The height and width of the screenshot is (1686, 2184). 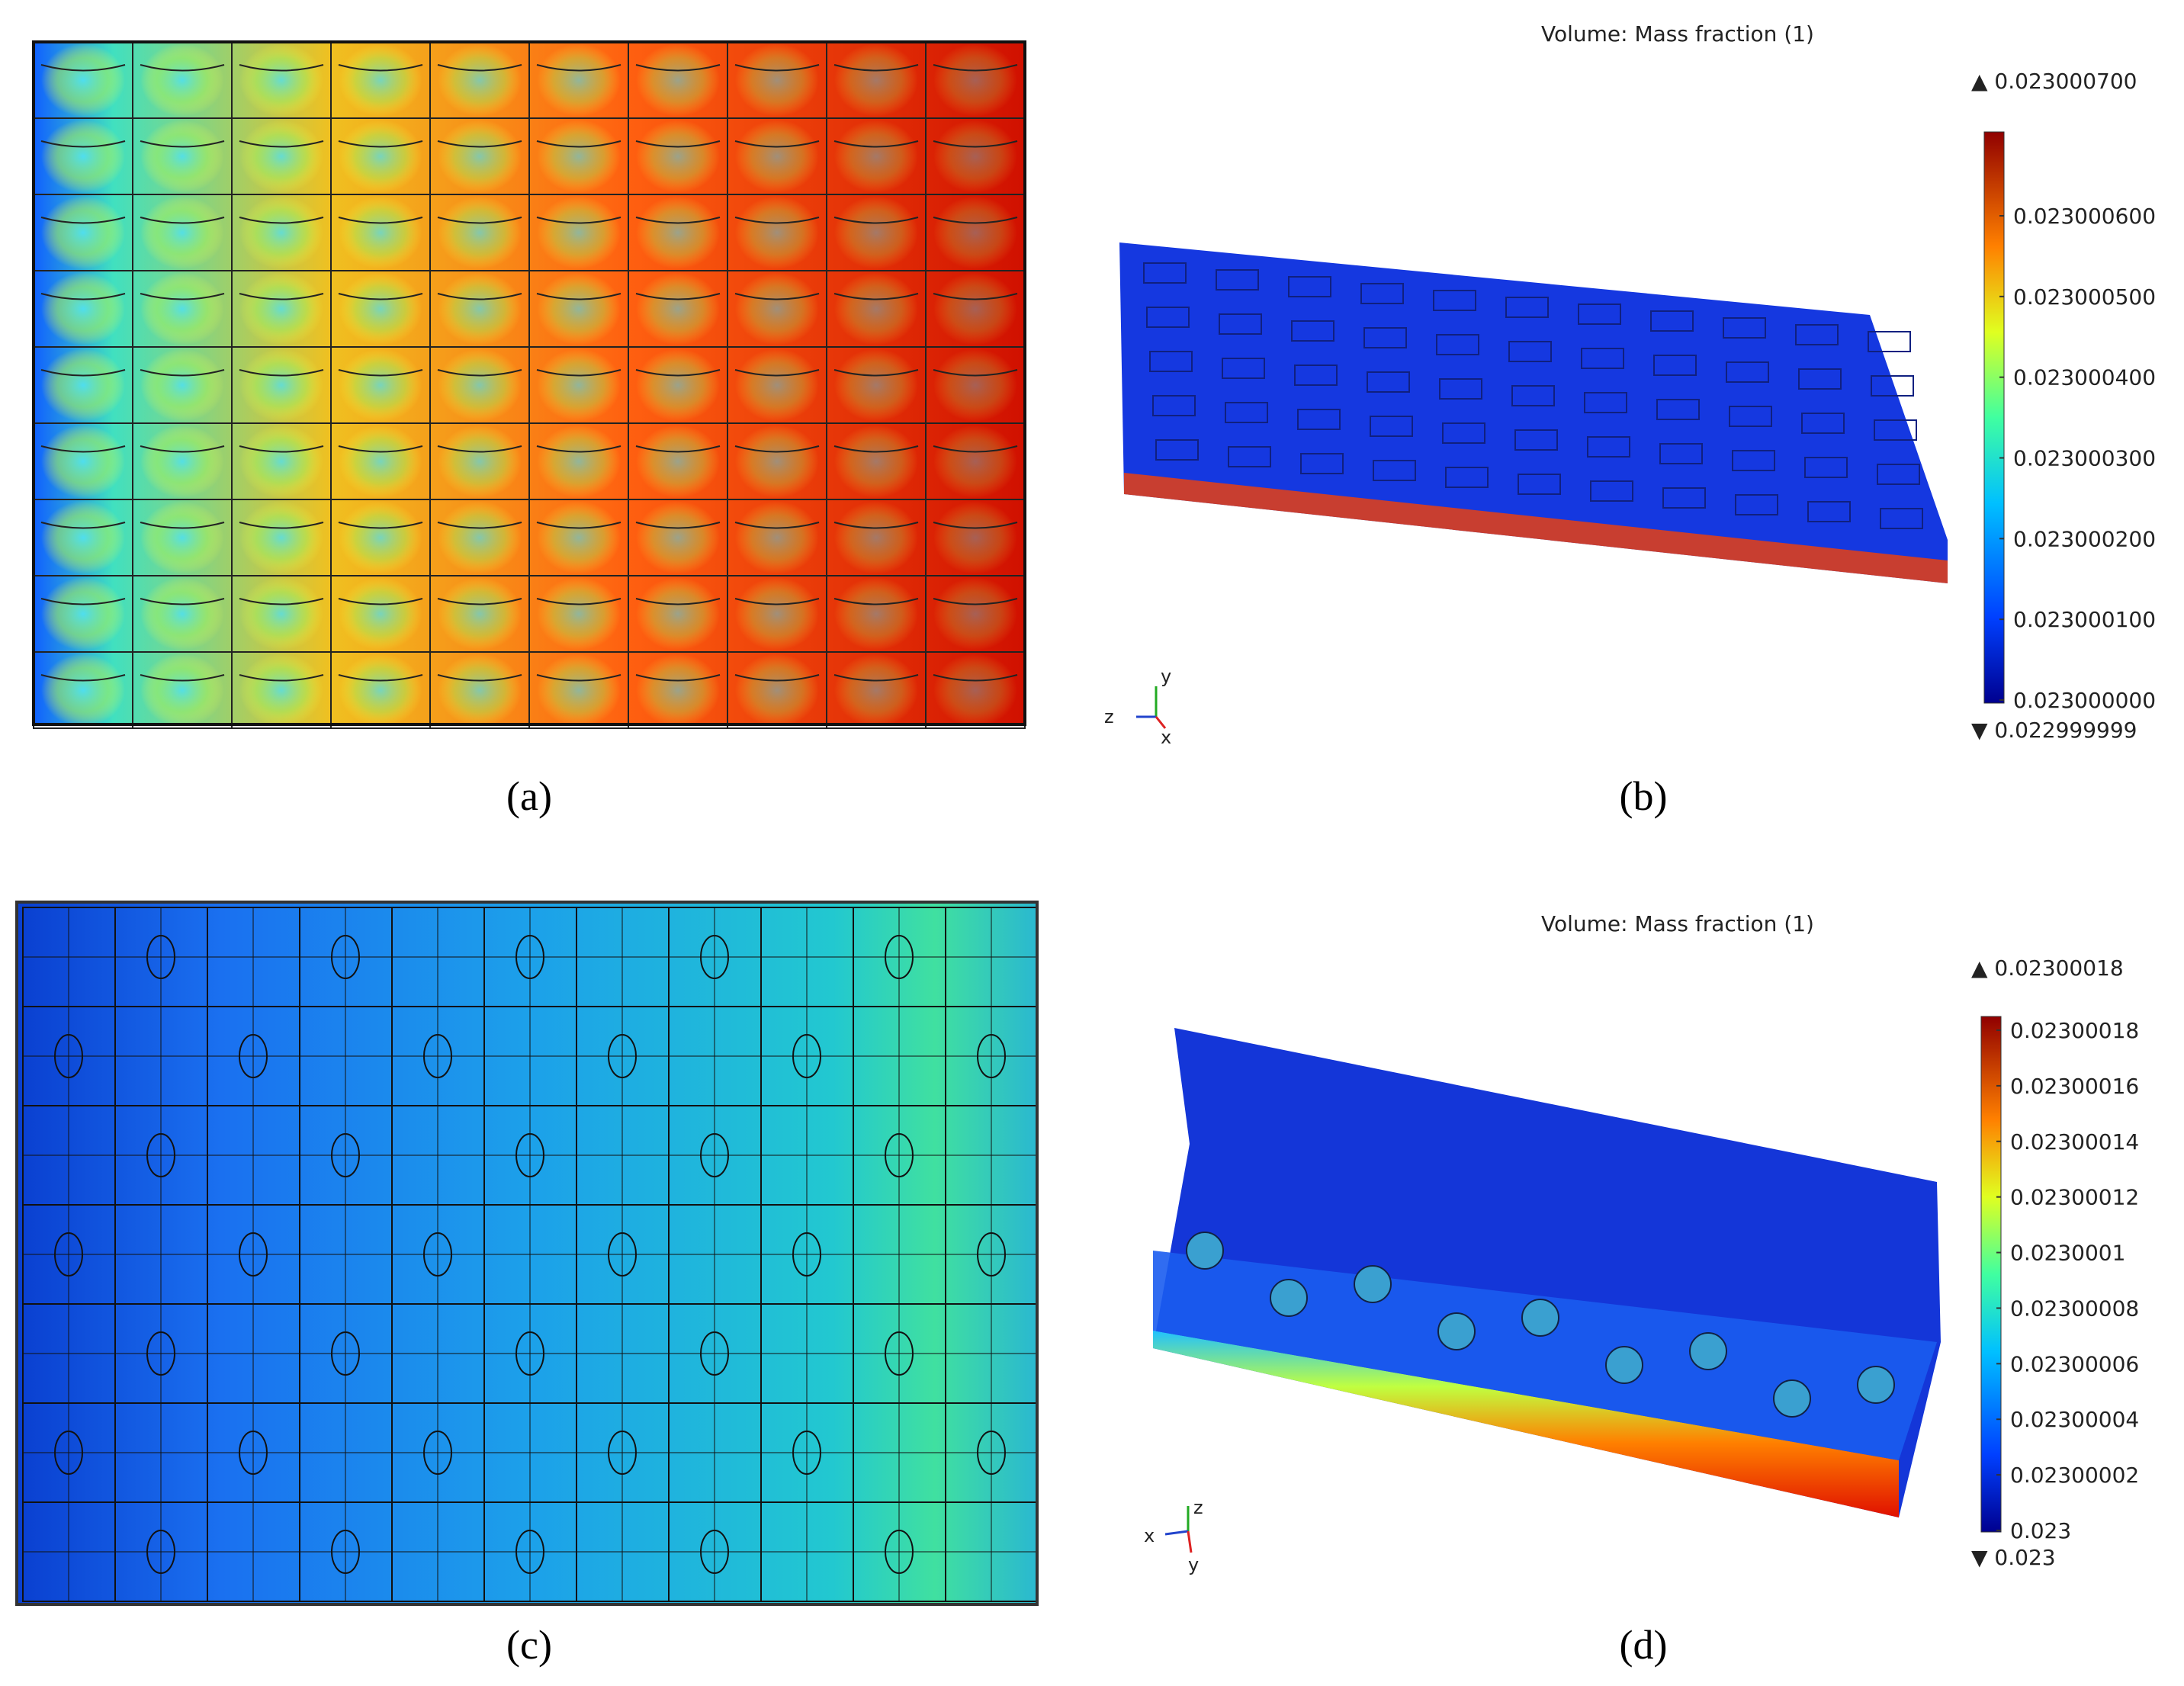 What do you see at coordinates (2013, 1557) in the screenshot?
I see `colorbar-min: ▼ 0.023` at bounding box center [2013, 1557].